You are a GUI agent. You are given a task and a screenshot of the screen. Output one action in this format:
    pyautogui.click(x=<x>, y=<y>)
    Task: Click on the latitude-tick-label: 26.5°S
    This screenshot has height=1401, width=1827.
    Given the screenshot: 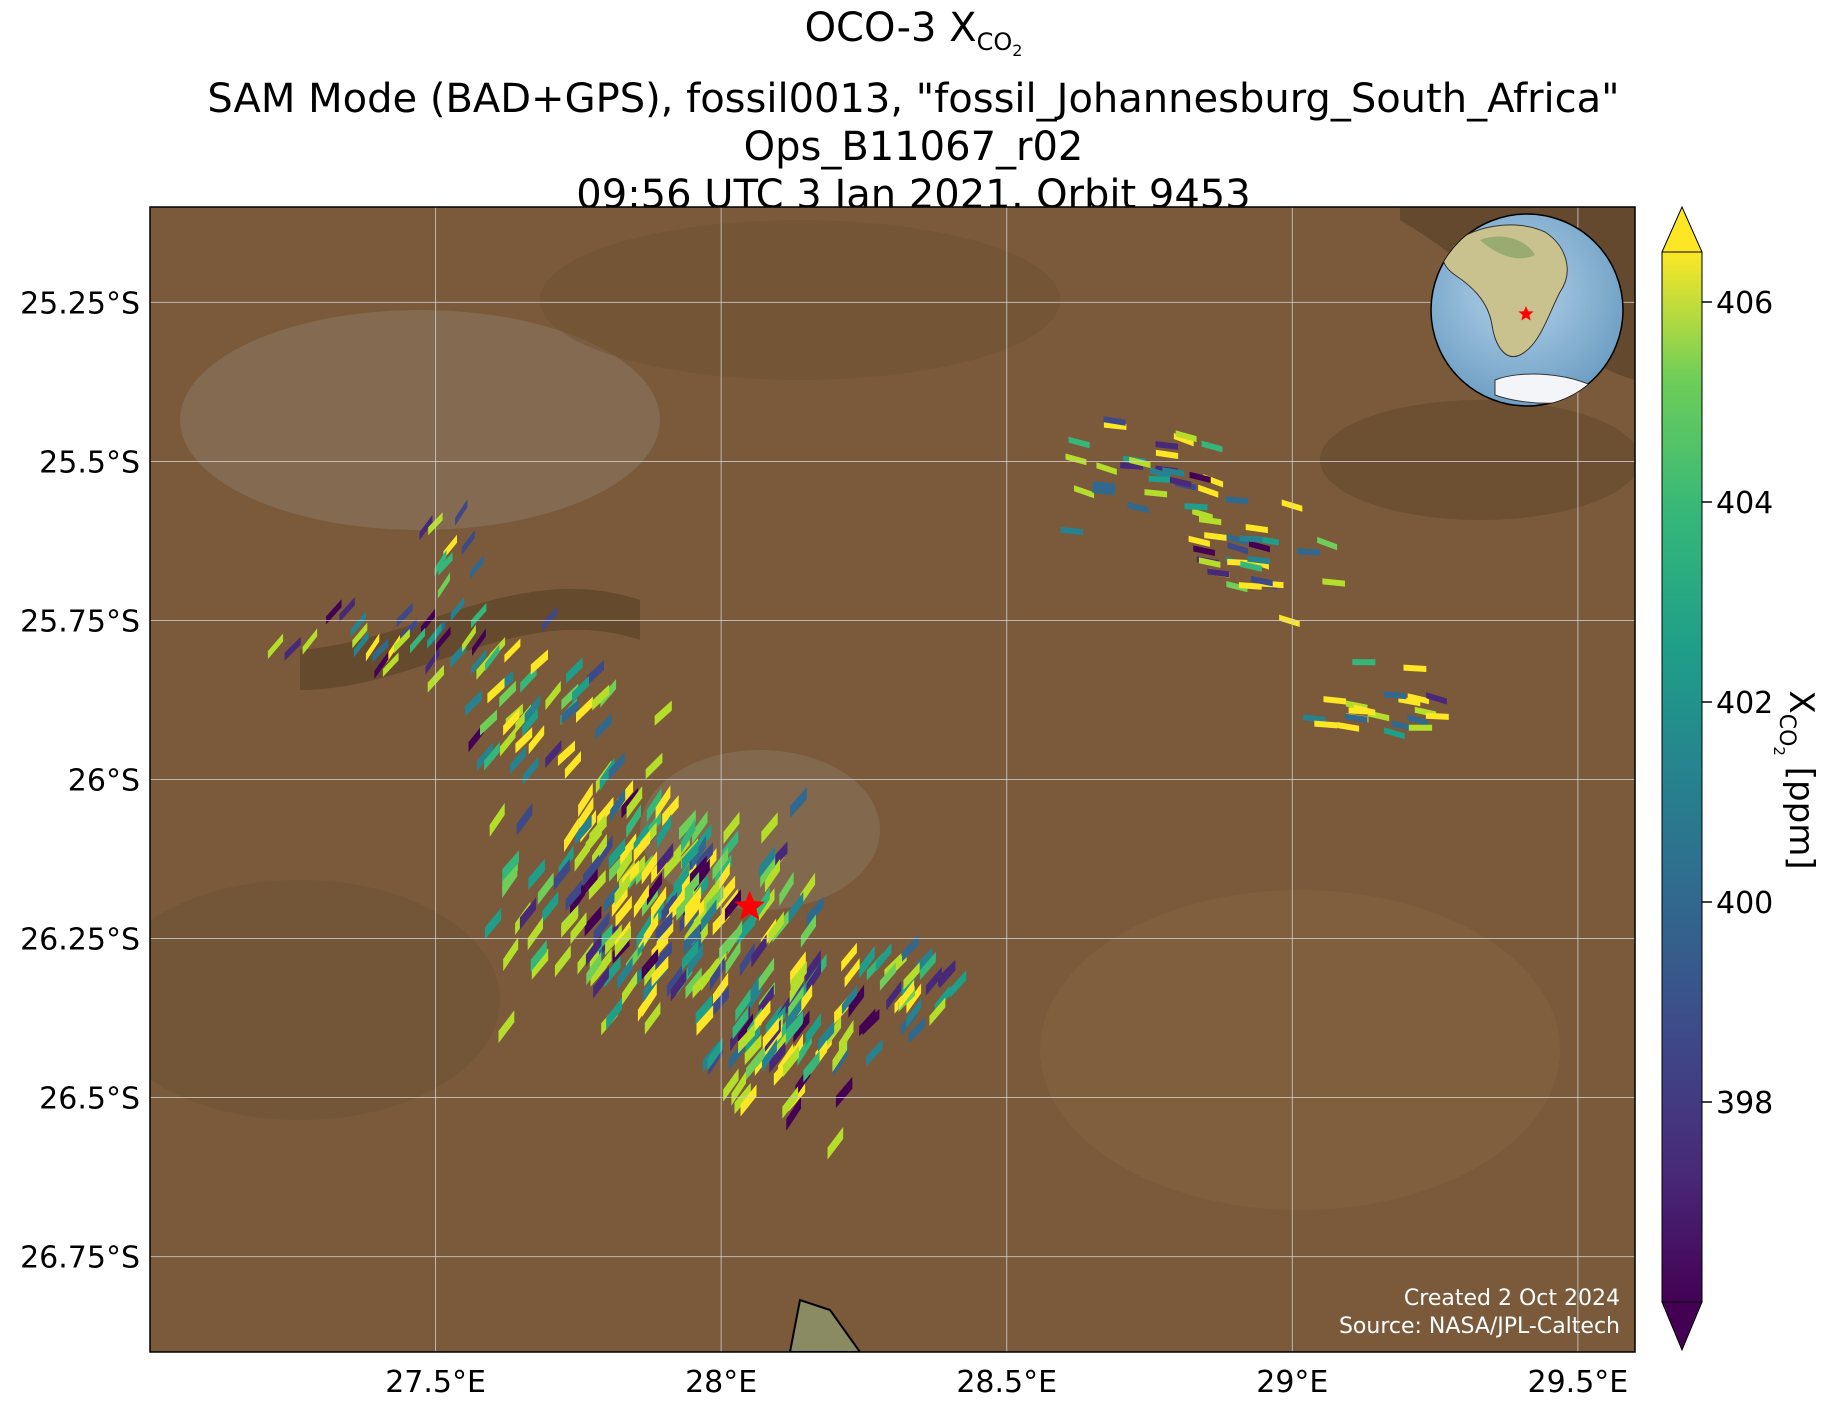 What is the action you would take?
    pyautogui.click(x=89, y=1099)
    